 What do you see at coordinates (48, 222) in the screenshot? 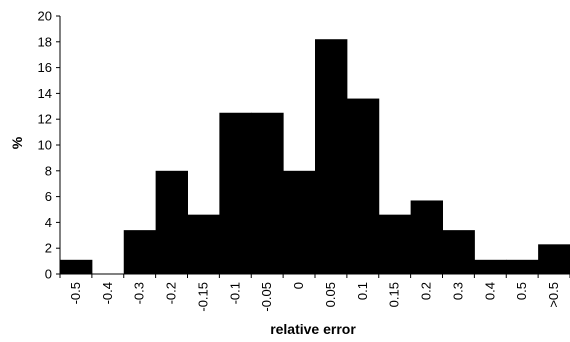
I see `y-tick-label-2: 4` at bounding box center [48, 222].